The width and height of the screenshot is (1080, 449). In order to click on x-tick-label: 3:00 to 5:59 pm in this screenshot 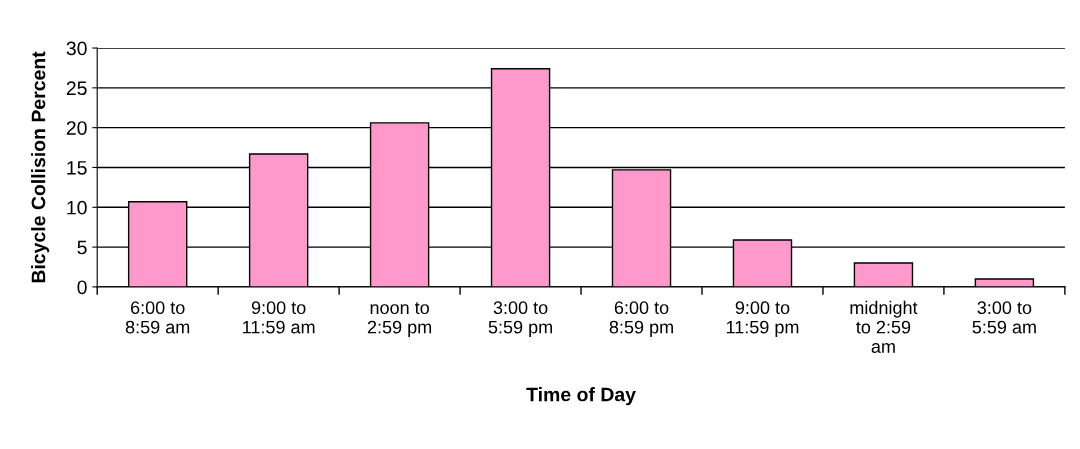, I will do `click(520, 319)`.